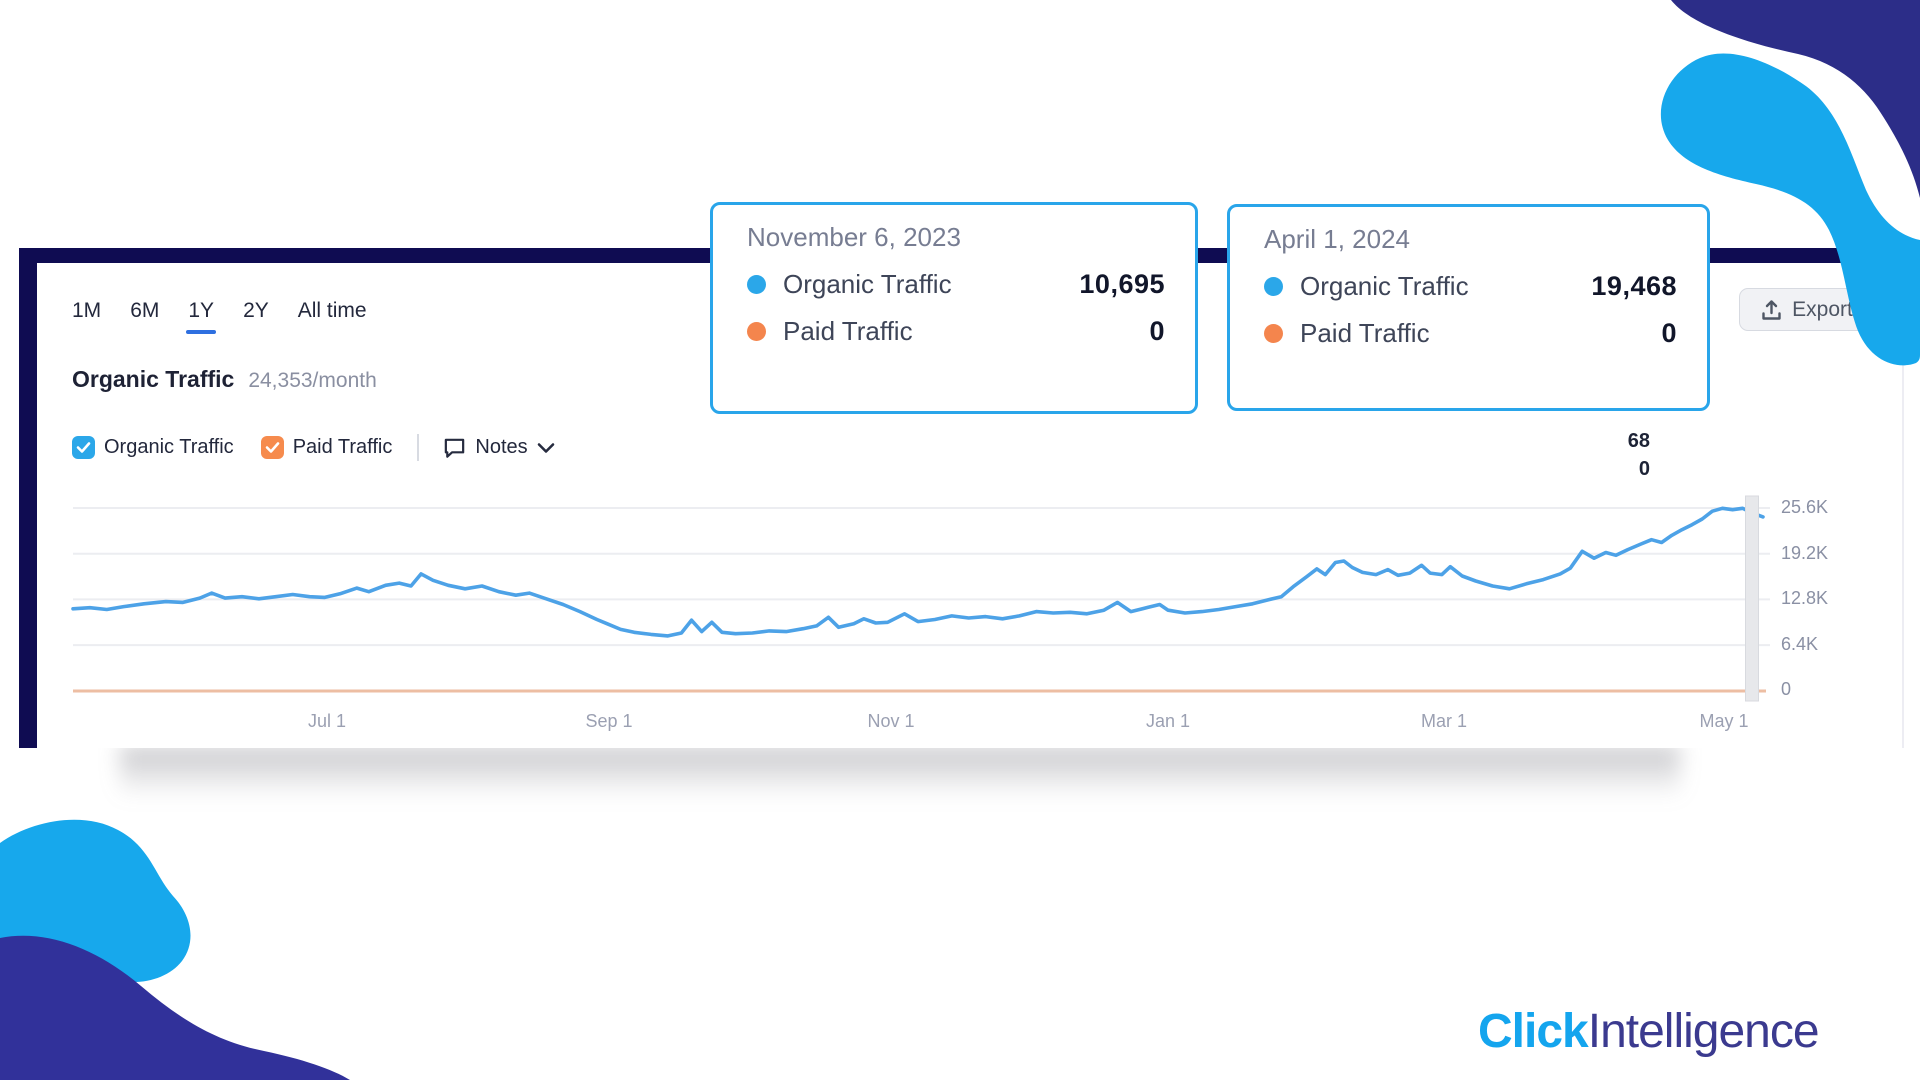  What do you see at coordinates (327, 721) in the screenshot?
I see `x-tick-jul1: Jul 1` at bounding box center [327, 721].